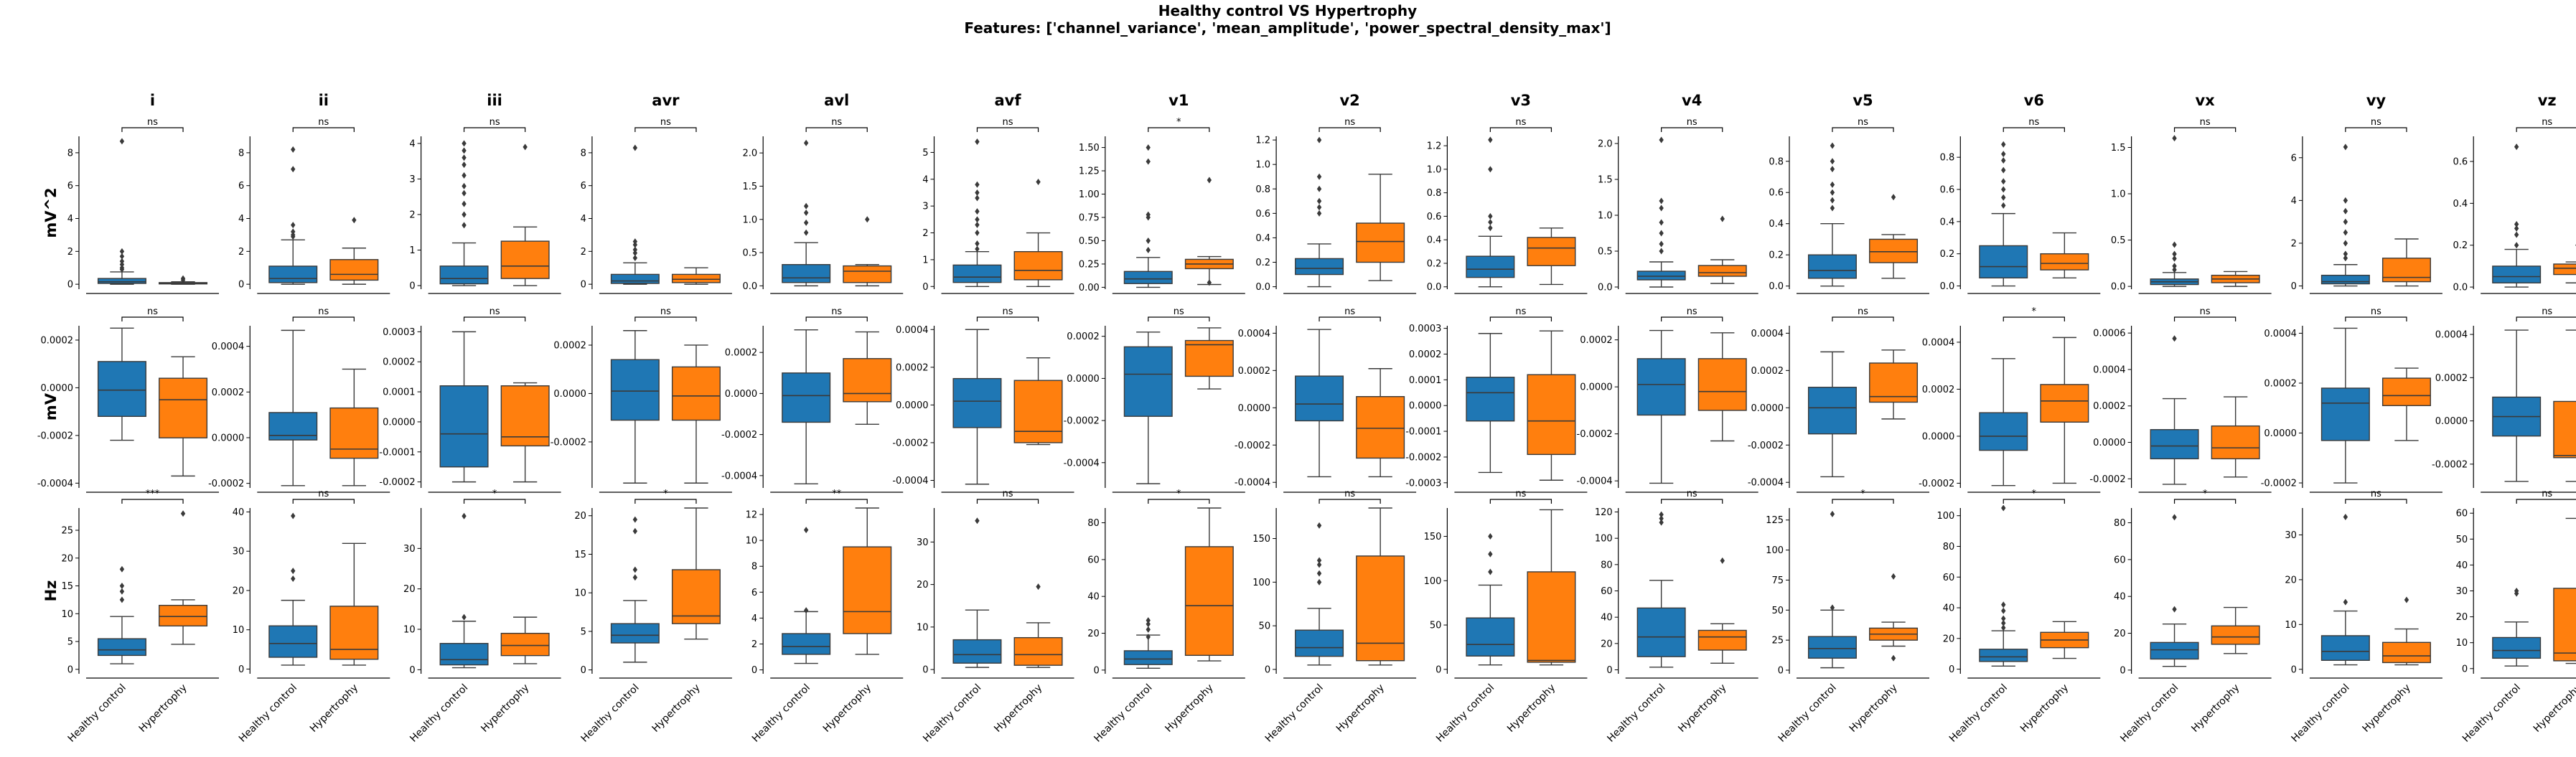 This screenshot has width=2576, height=757. I want to click on y-tick-label: 0.4, so click(2461, 204).